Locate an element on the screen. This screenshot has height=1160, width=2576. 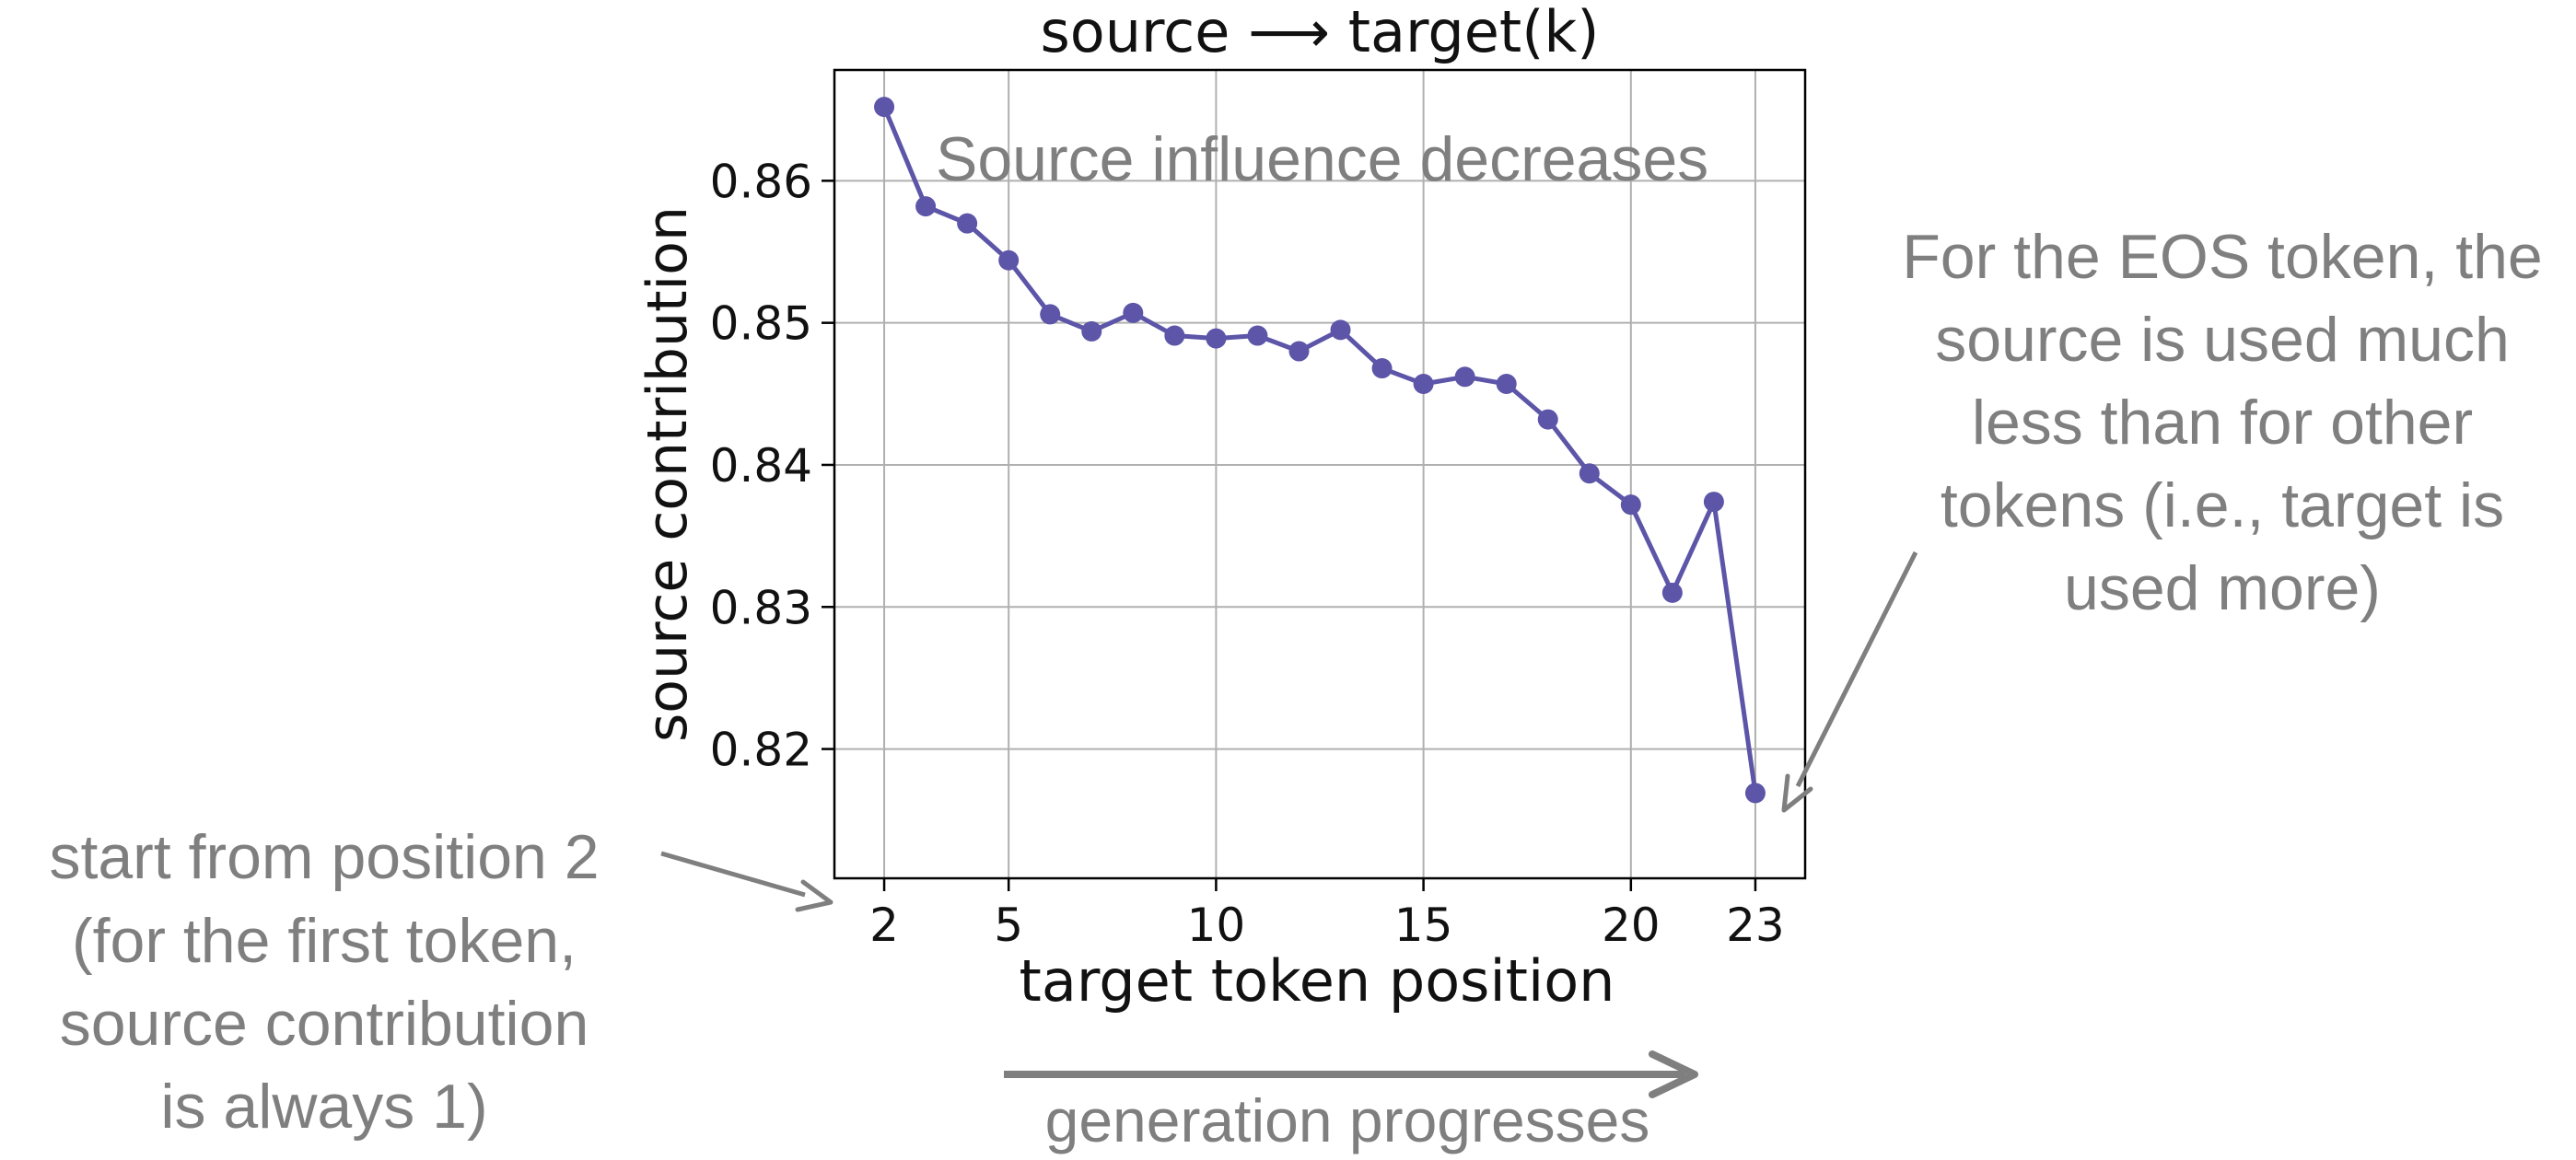
annotation-source-influence: Source influence decreases is located at coordinates (1322, 159).